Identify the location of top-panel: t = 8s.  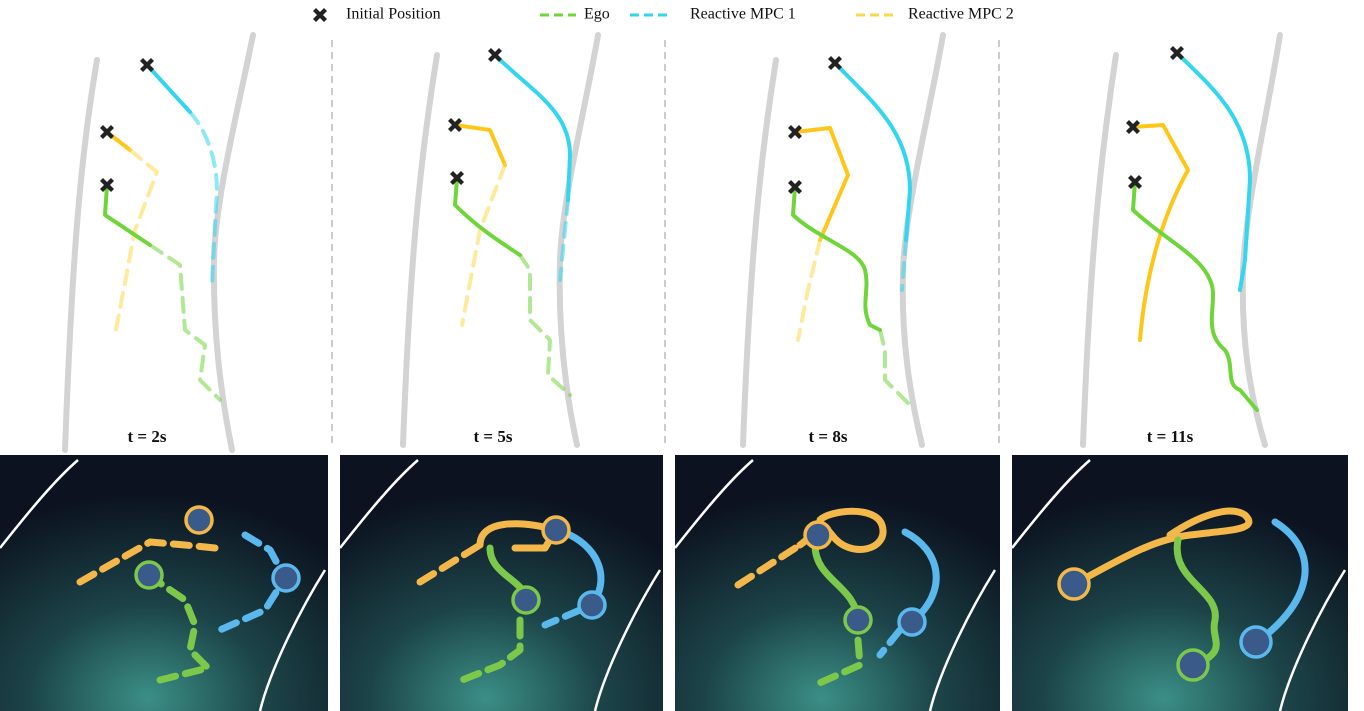
(843, 240).